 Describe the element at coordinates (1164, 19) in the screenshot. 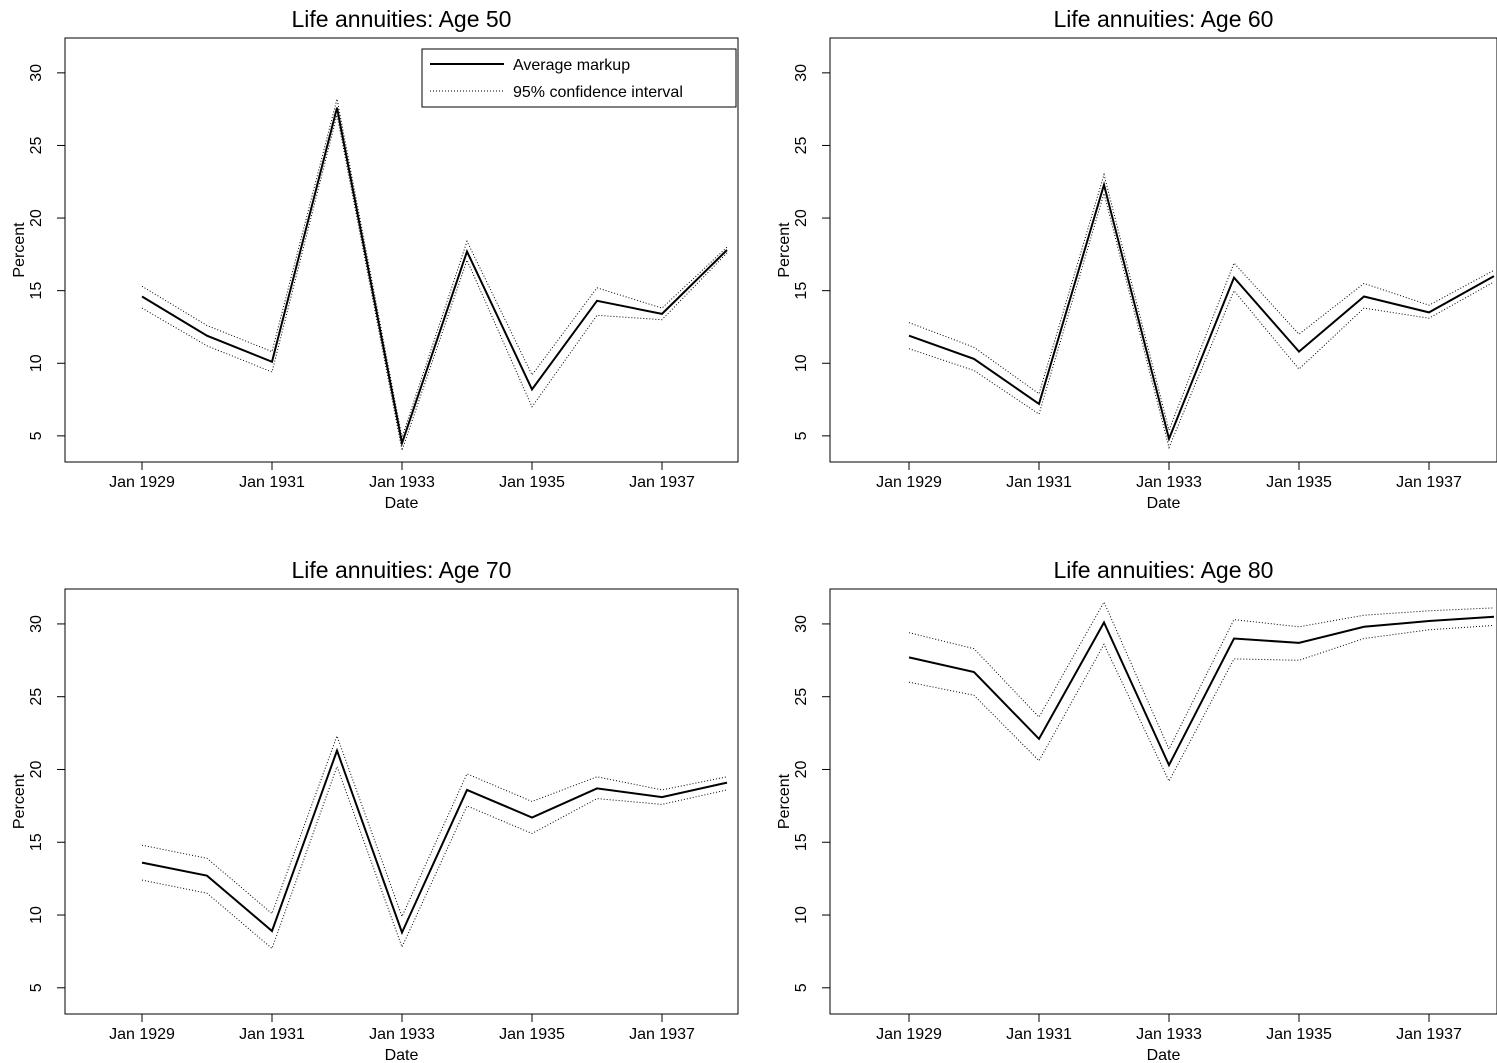

I see `chart-title: Life annuities: Age 60` at that location.